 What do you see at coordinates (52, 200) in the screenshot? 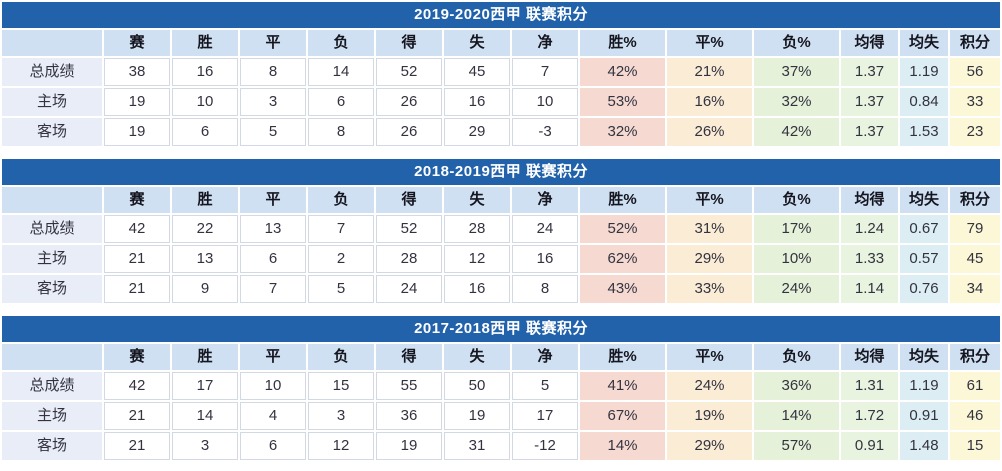
I see `corner-header-cell` at bounding box center [52, 200].